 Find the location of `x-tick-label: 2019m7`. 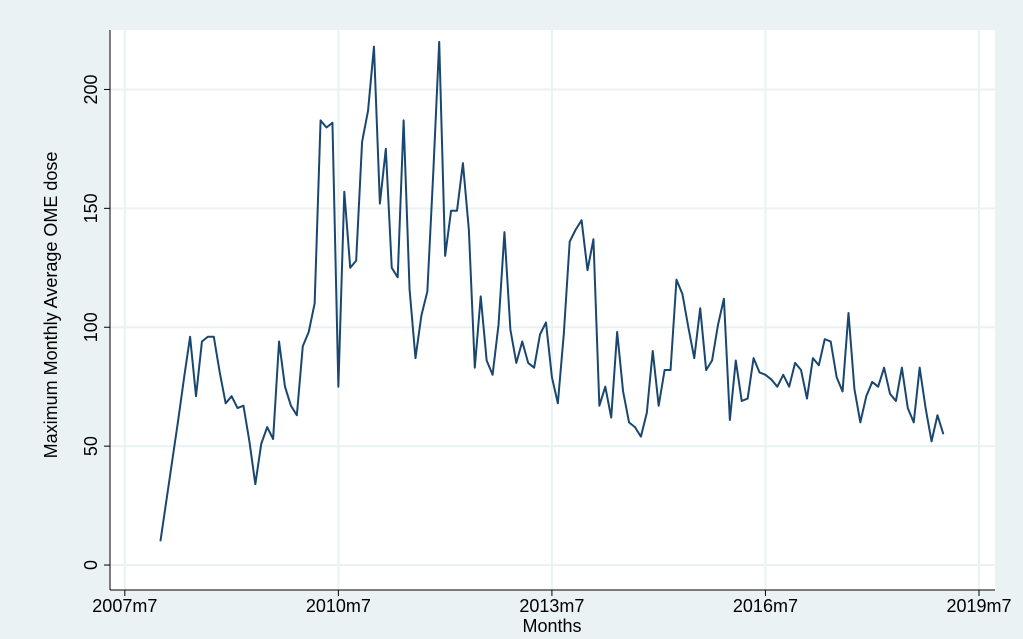

x-tick-label: 2019m7 is located at coordinates (978, 606).